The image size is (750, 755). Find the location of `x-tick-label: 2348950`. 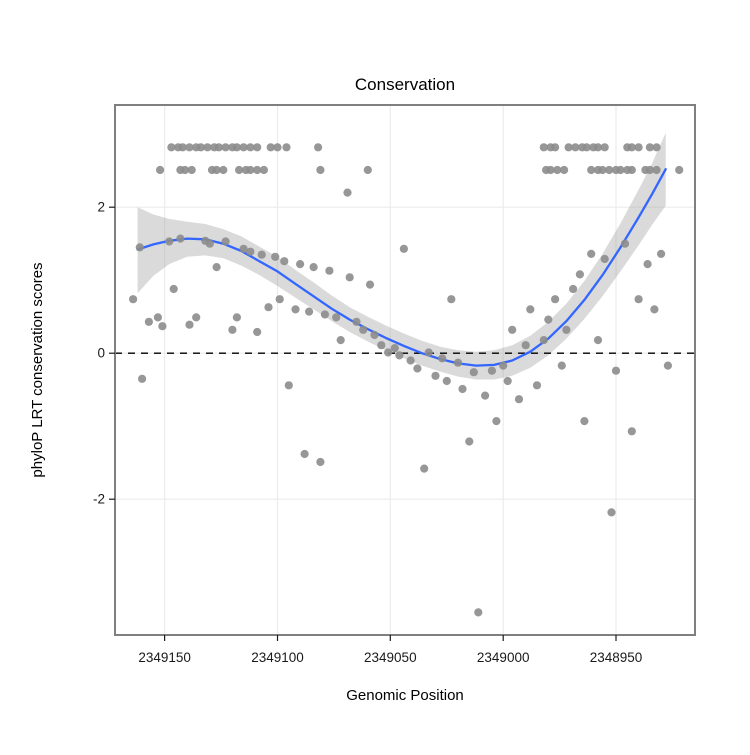

x-tick-label: 2348950 is located at coordinates (616, 657).